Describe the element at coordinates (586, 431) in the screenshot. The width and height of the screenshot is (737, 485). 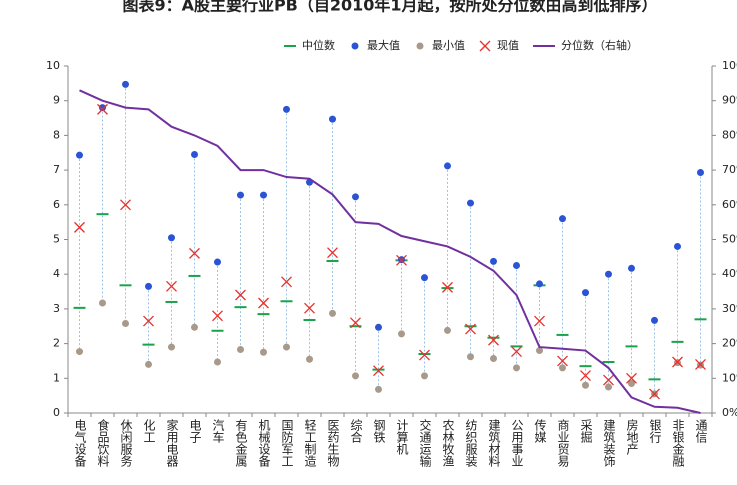
I see `x-tick-label cat: 采掘` at that location.